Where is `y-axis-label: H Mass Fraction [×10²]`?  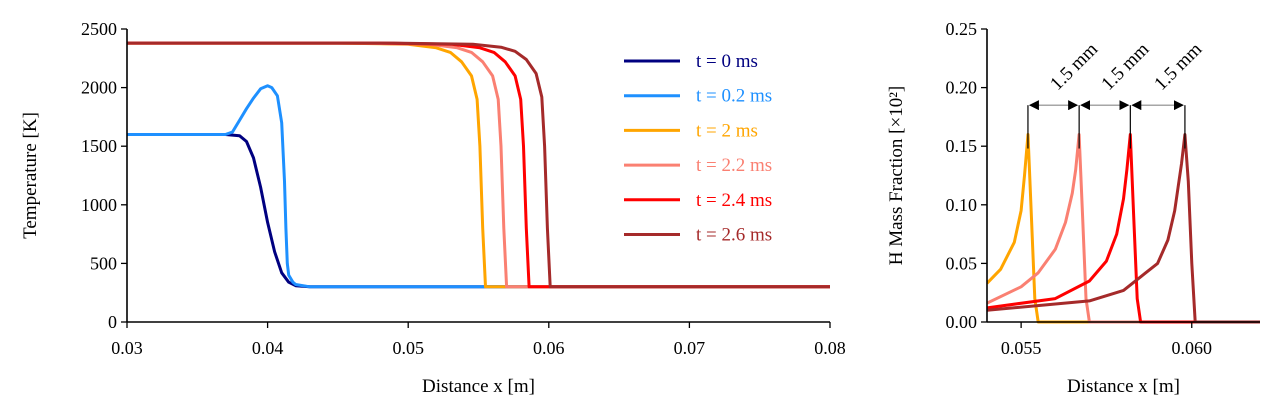
y-axis-label: H Mass Fraction [×10²] is located at coordinates (896, 175).